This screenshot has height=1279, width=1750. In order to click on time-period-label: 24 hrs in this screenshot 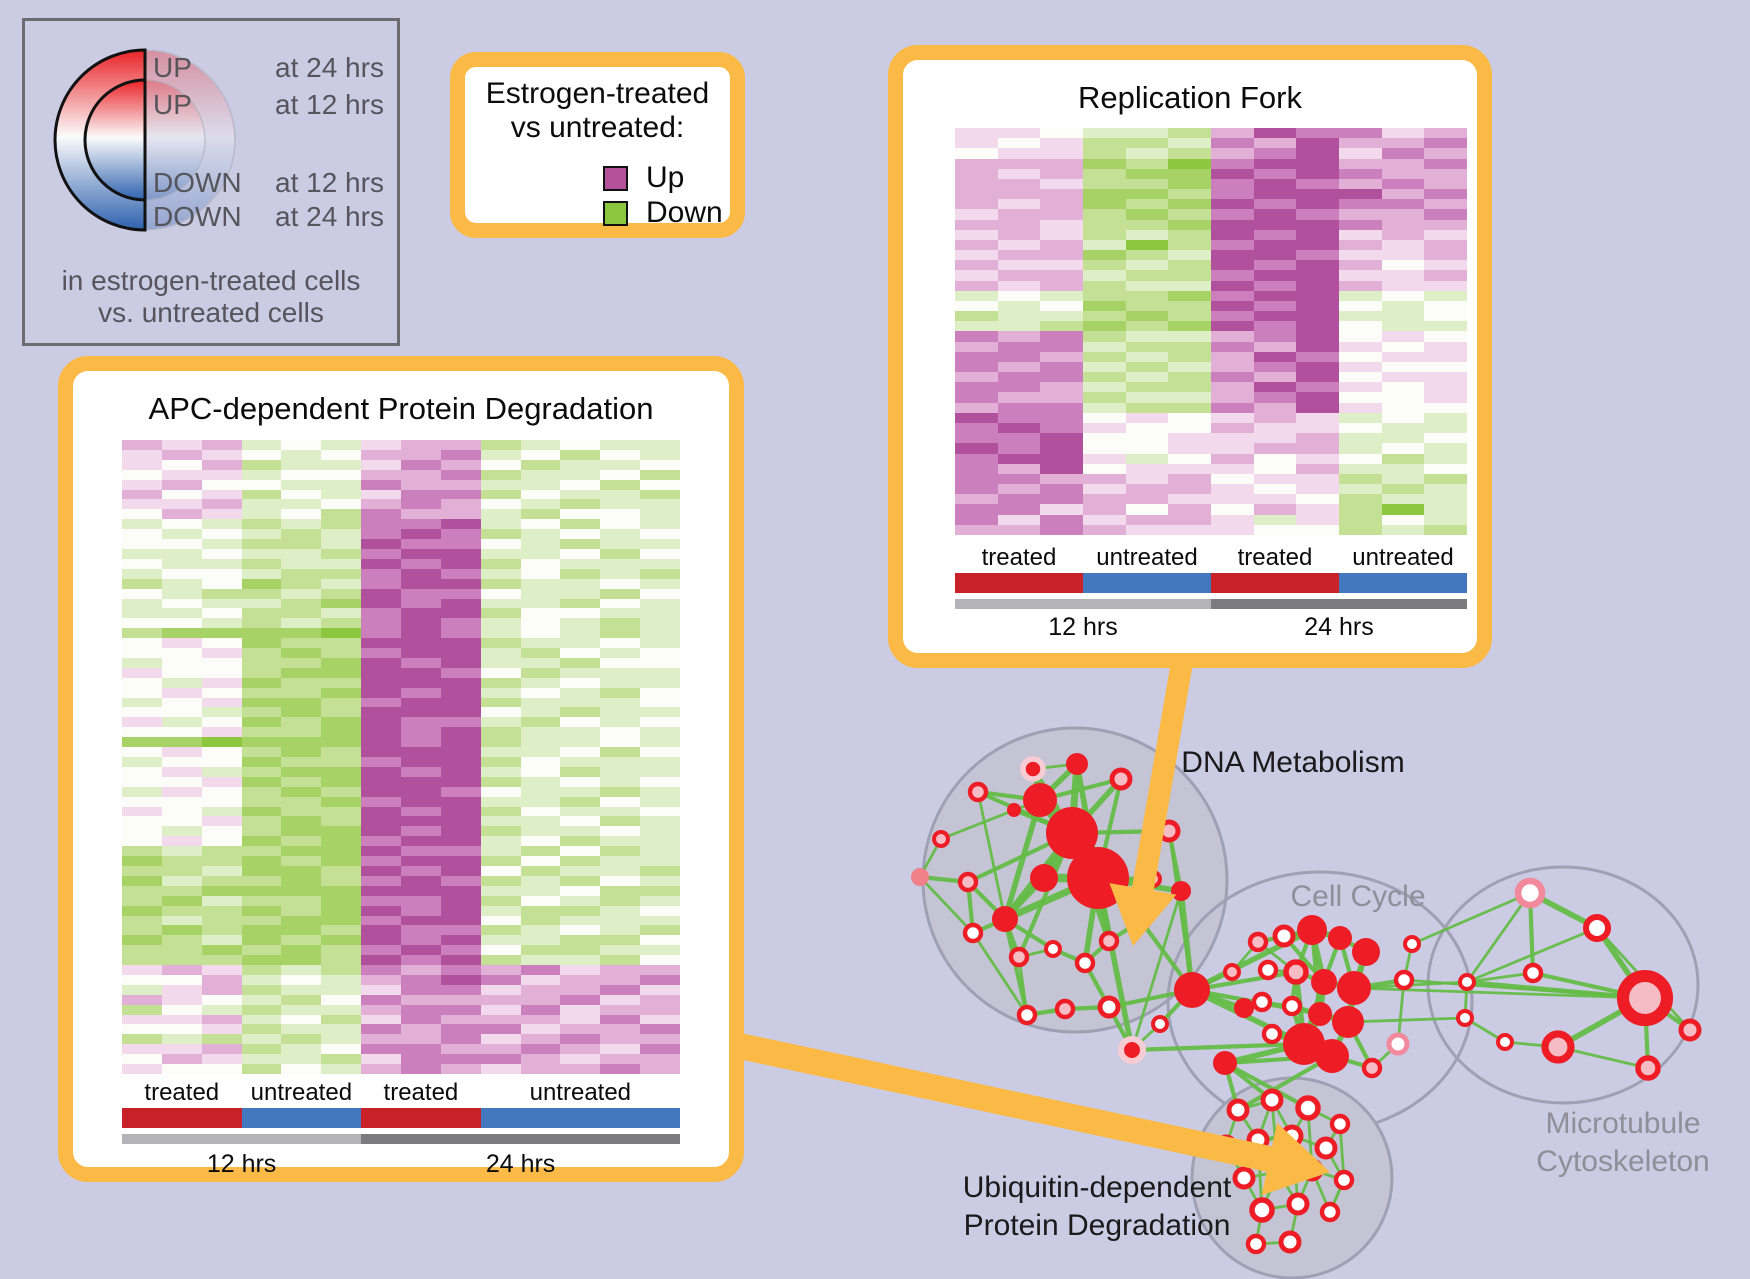, I will do `click(1339, 627)`.